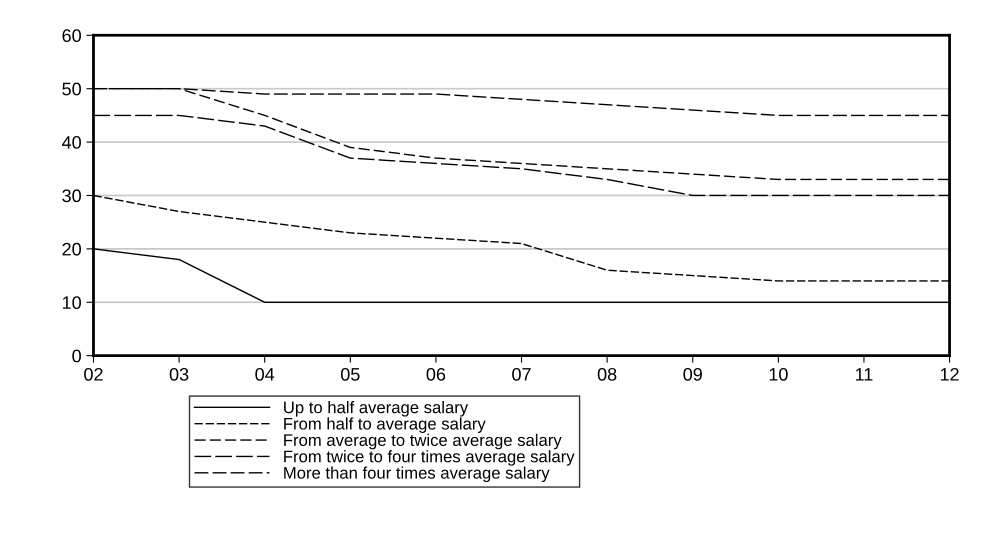 The height and width of the screenshot is (543, 984). I want to click on y-tick-label: 40, so click(71, 142).